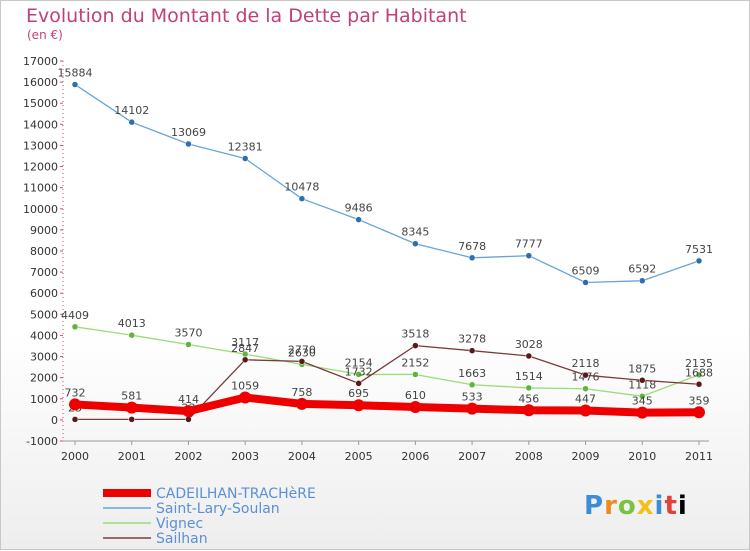 The width and height of the screenshot is (750, 551). What do you see at coordinates (415, 456) in the screenshot?
I see `x-tick-label: 2006` at bounding box center [415, 456].